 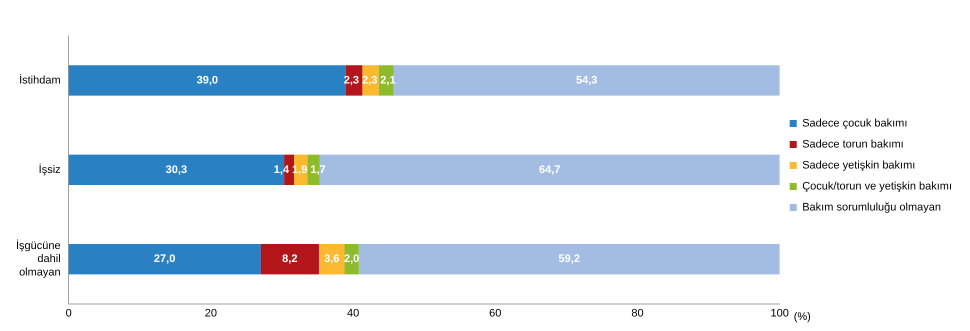 I want to click on x-tick-label: 0, so click(x=69, y=313).